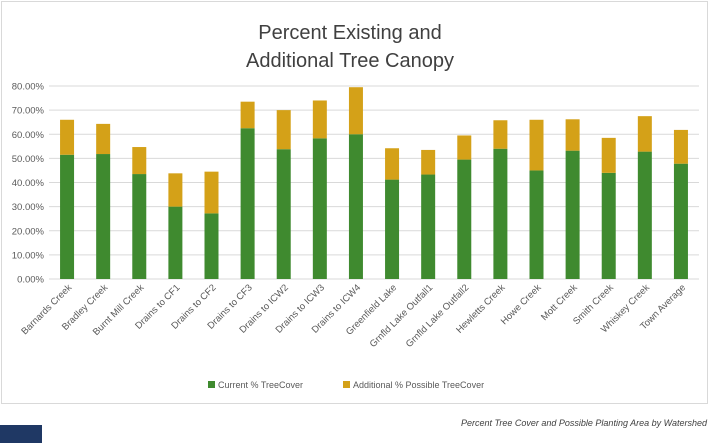  I want to click on legend-swatch-additional, so click(346, 384).